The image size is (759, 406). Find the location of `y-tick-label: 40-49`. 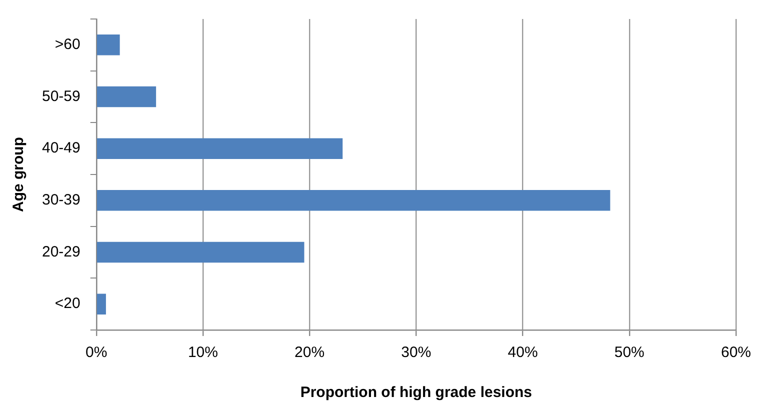

y-tick-label: 40-49 is located at coordinates (61, 148).